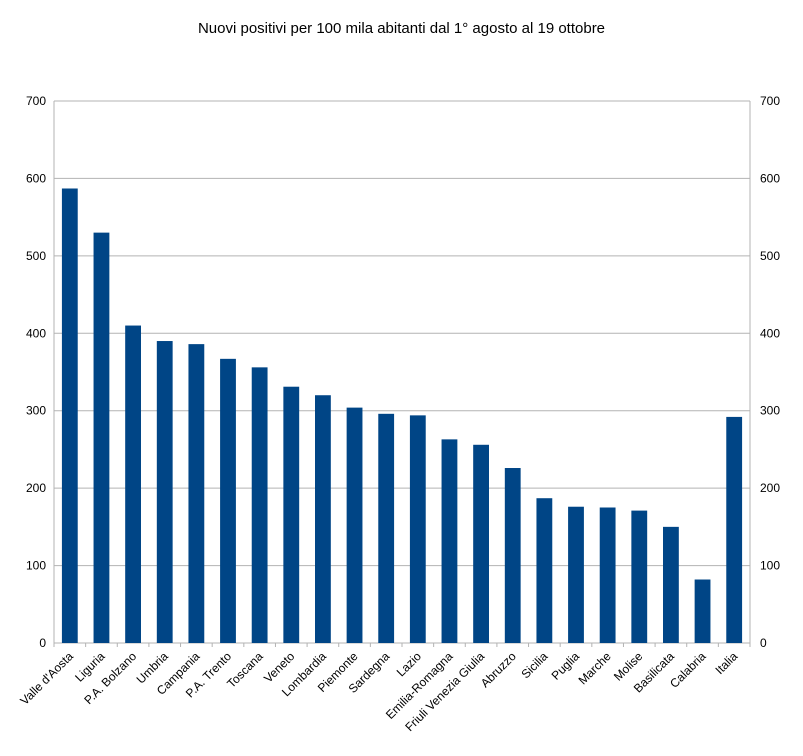 This screenshot has height=756, width=803. Describe the element at coordinates (763, 643) in the screenshot. I see `y-tick-label-right: 0` at that location.